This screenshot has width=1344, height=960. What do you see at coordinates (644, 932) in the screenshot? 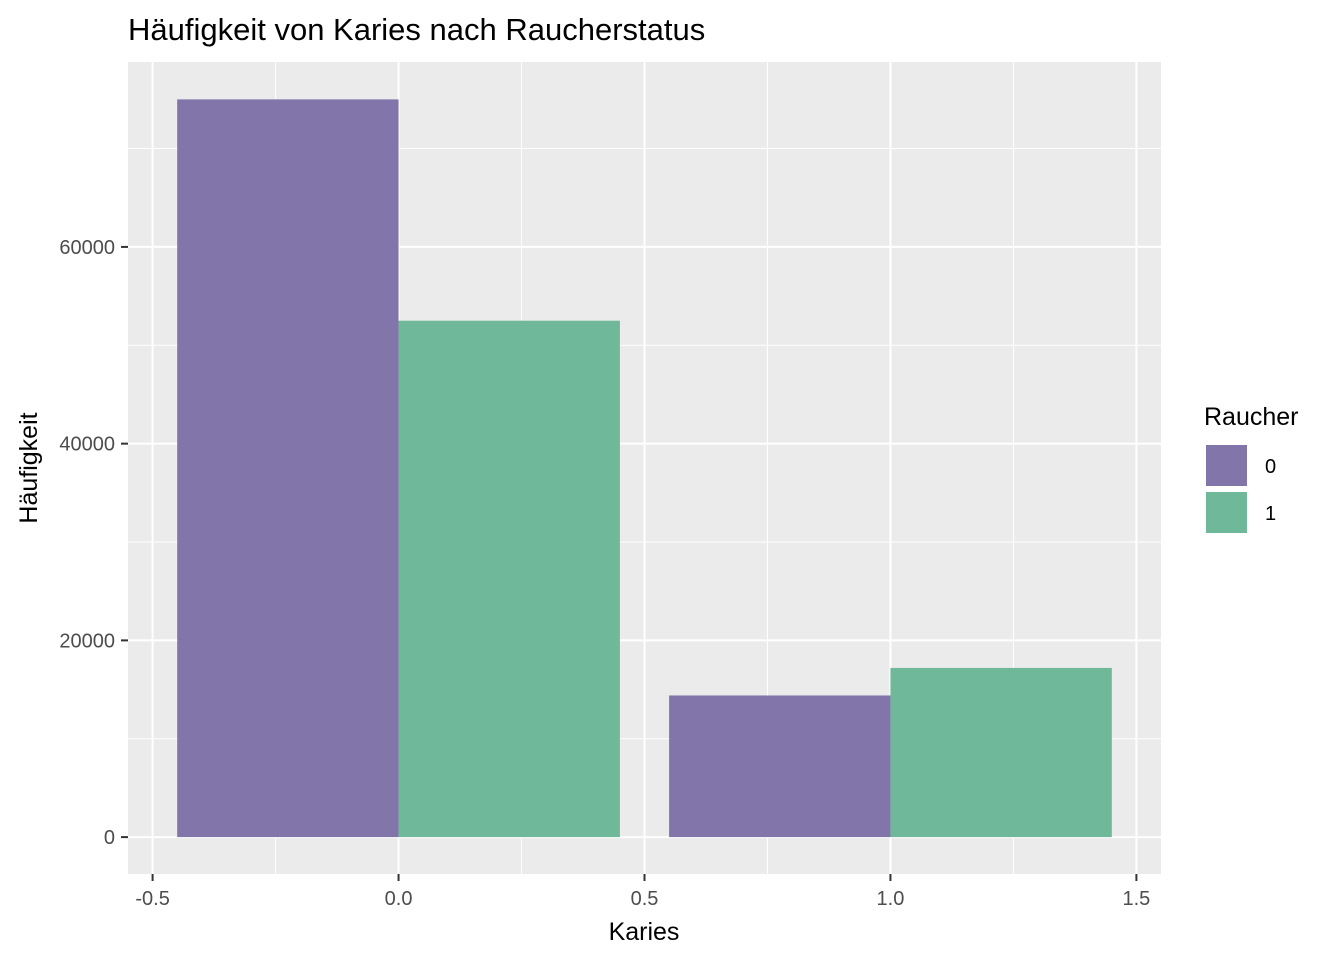
I see `x-axis-title: Karies` at bounding box center [644, 932].